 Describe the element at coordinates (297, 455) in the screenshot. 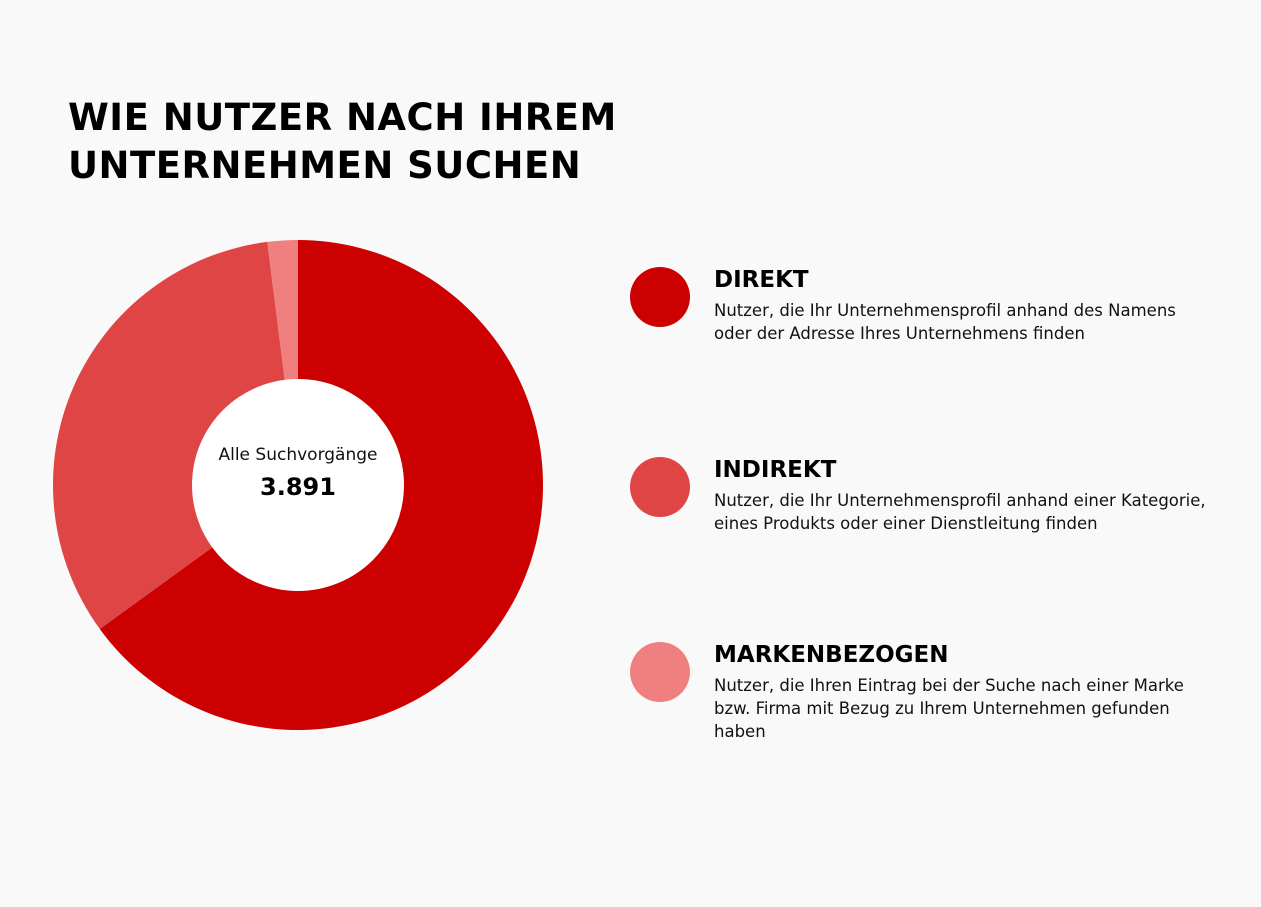

I see `center-label: Alle Suchvorgänge` at that location.